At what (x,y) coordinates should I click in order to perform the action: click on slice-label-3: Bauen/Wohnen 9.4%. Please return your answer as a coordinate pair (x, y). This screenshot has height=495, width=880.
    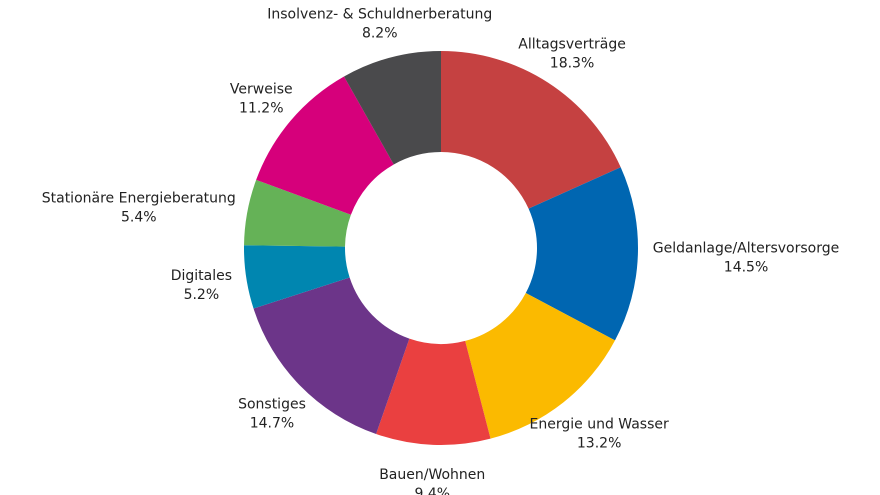
    Looking at the image, I should click on (432, 481).